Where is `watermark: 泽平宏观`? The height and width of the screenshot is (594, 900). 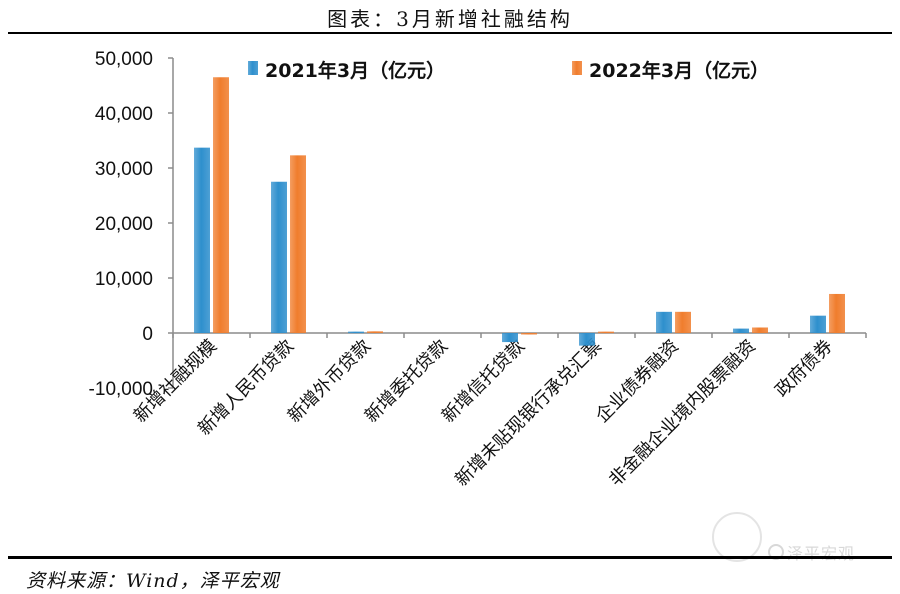
watermark: 泽平宏观 is located at coordinates (811, 552).